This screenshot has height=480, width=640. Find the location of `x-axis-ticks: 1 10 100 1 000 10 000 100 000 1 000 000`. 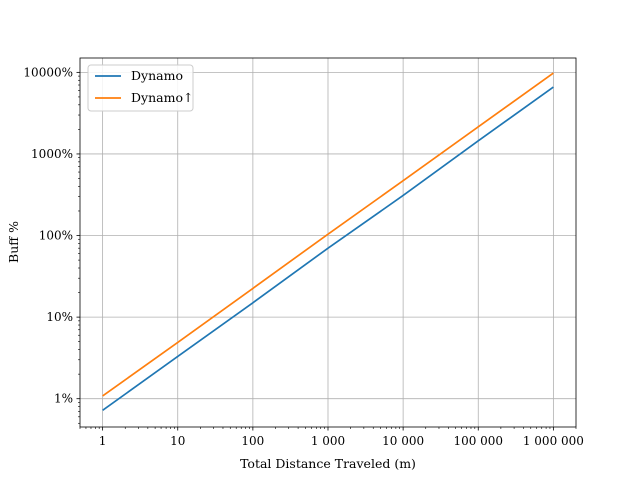

x-axis-ticks: 1 10 100 1 000 10 000 100 000 1 000 000 is located at coordinates (341, 437).